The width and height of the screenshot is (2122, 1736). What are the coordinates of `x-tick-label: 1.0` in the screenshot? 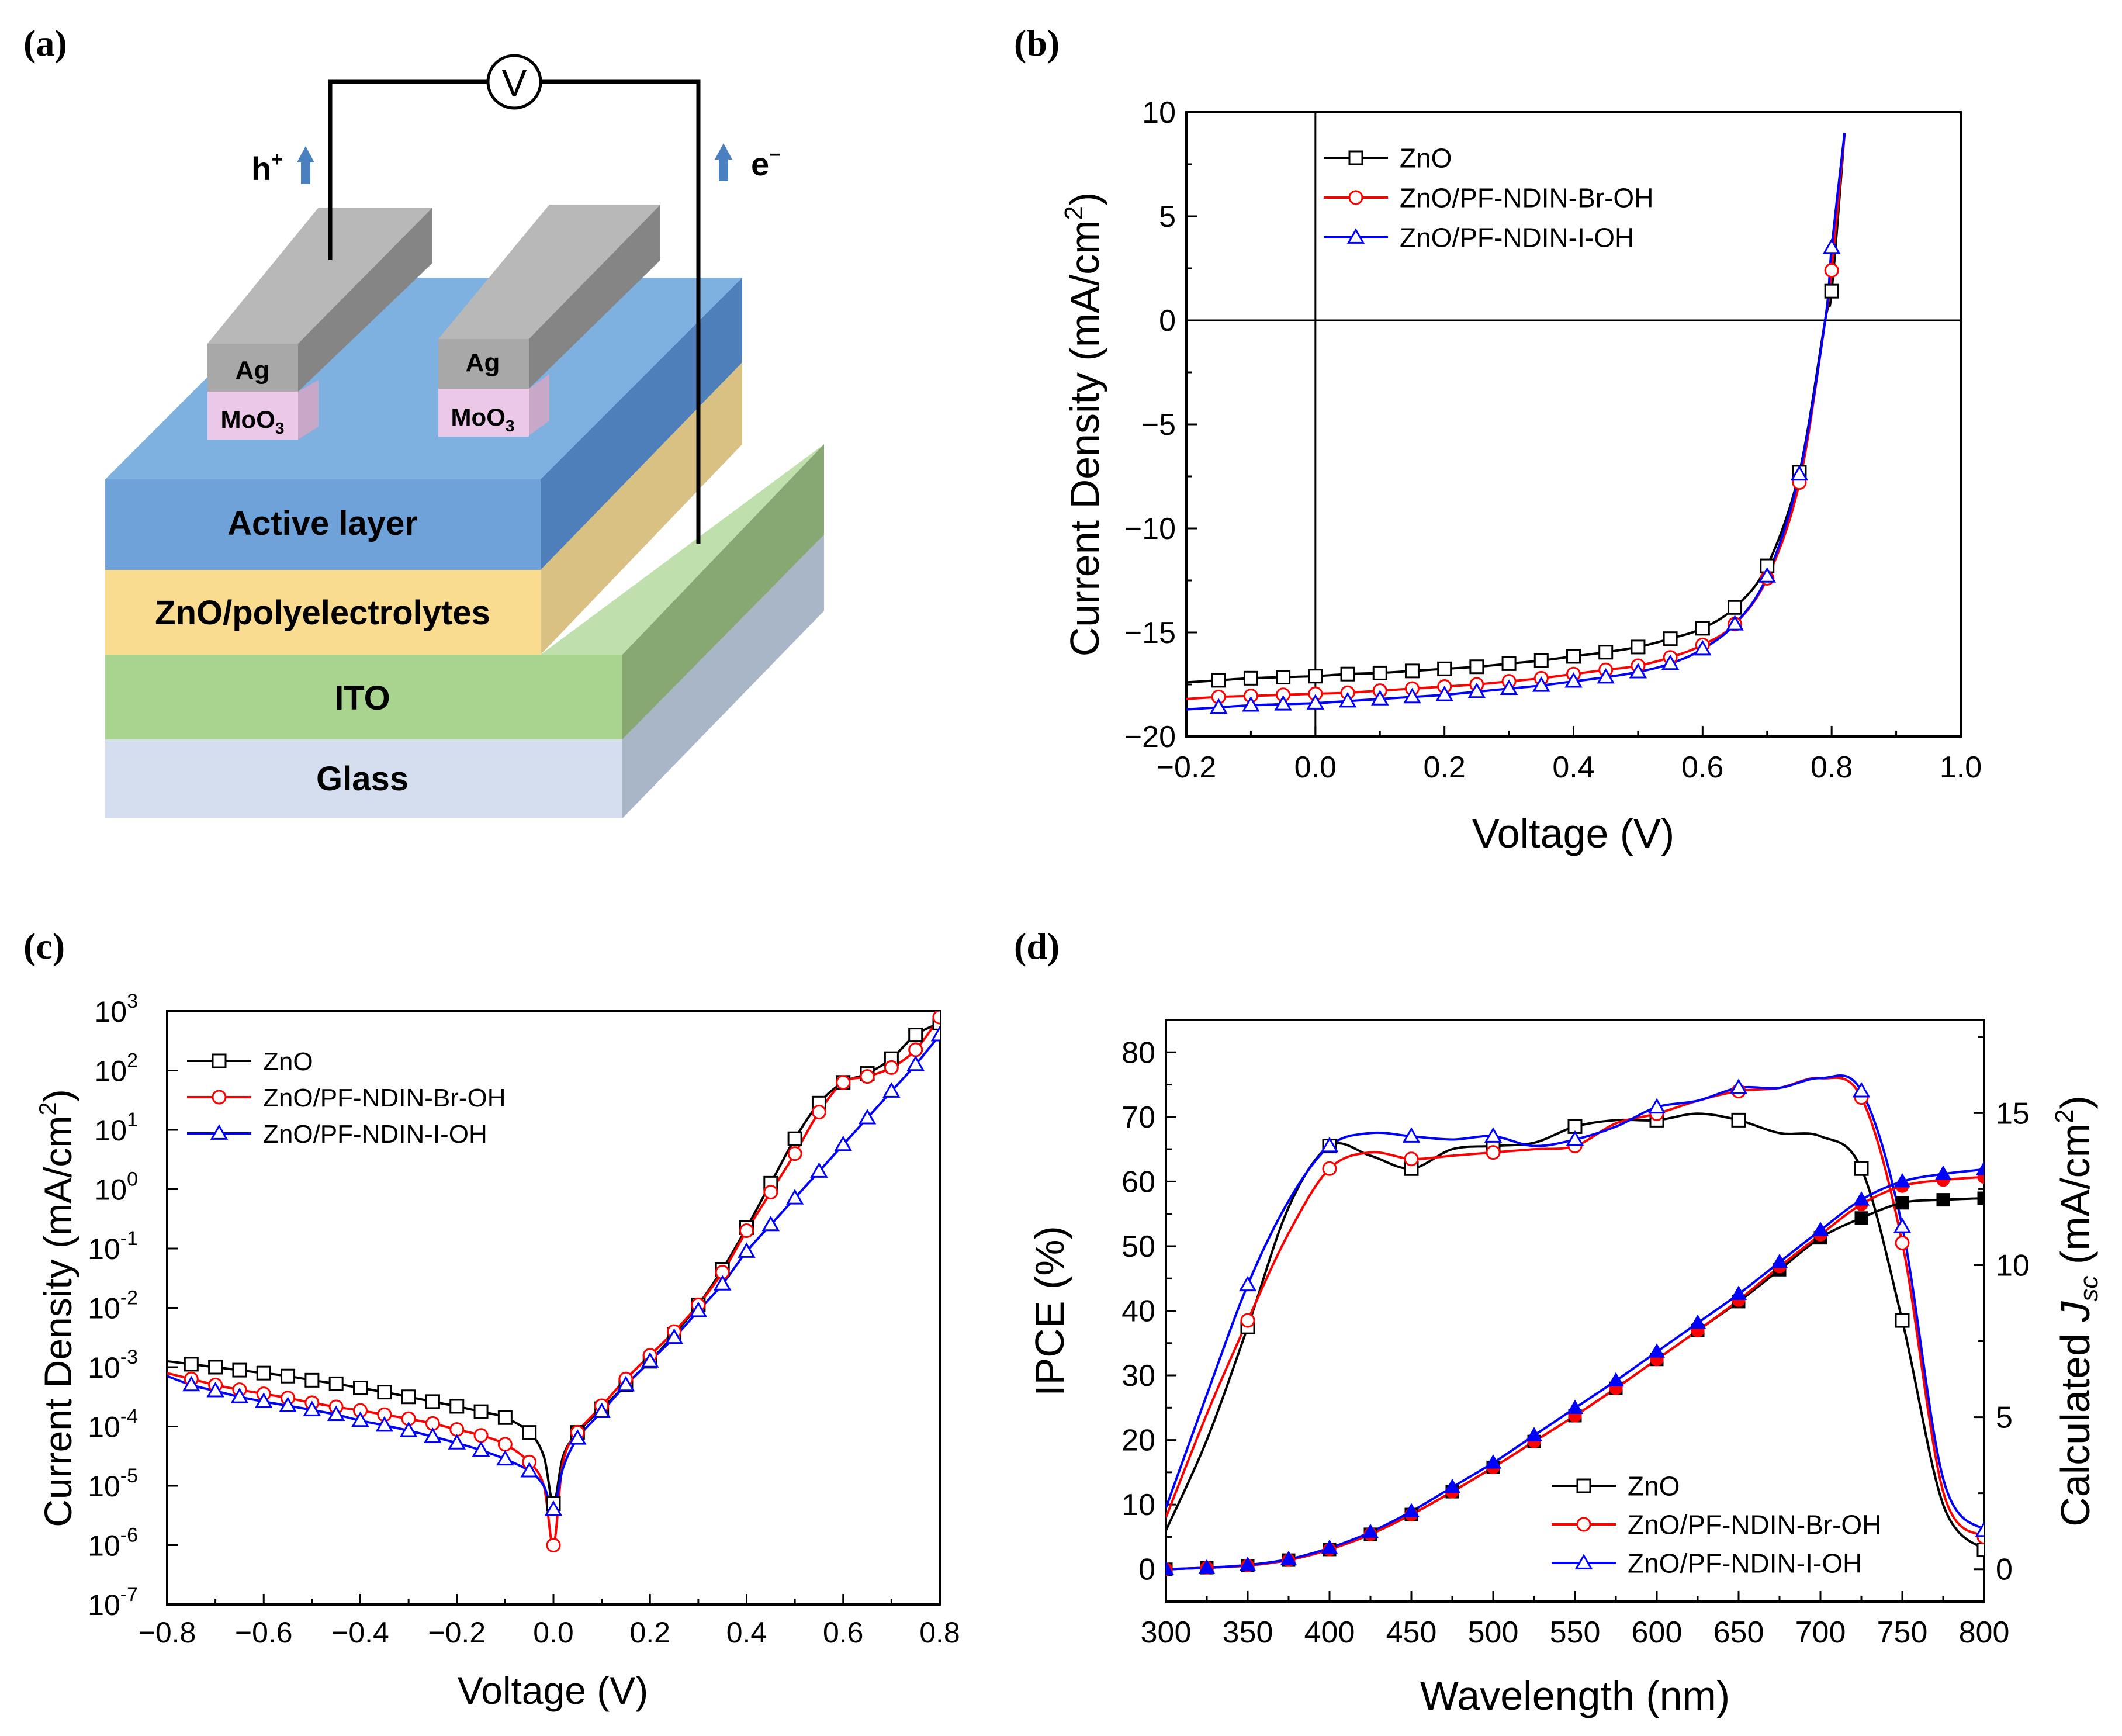 It's located at (1961, 767).